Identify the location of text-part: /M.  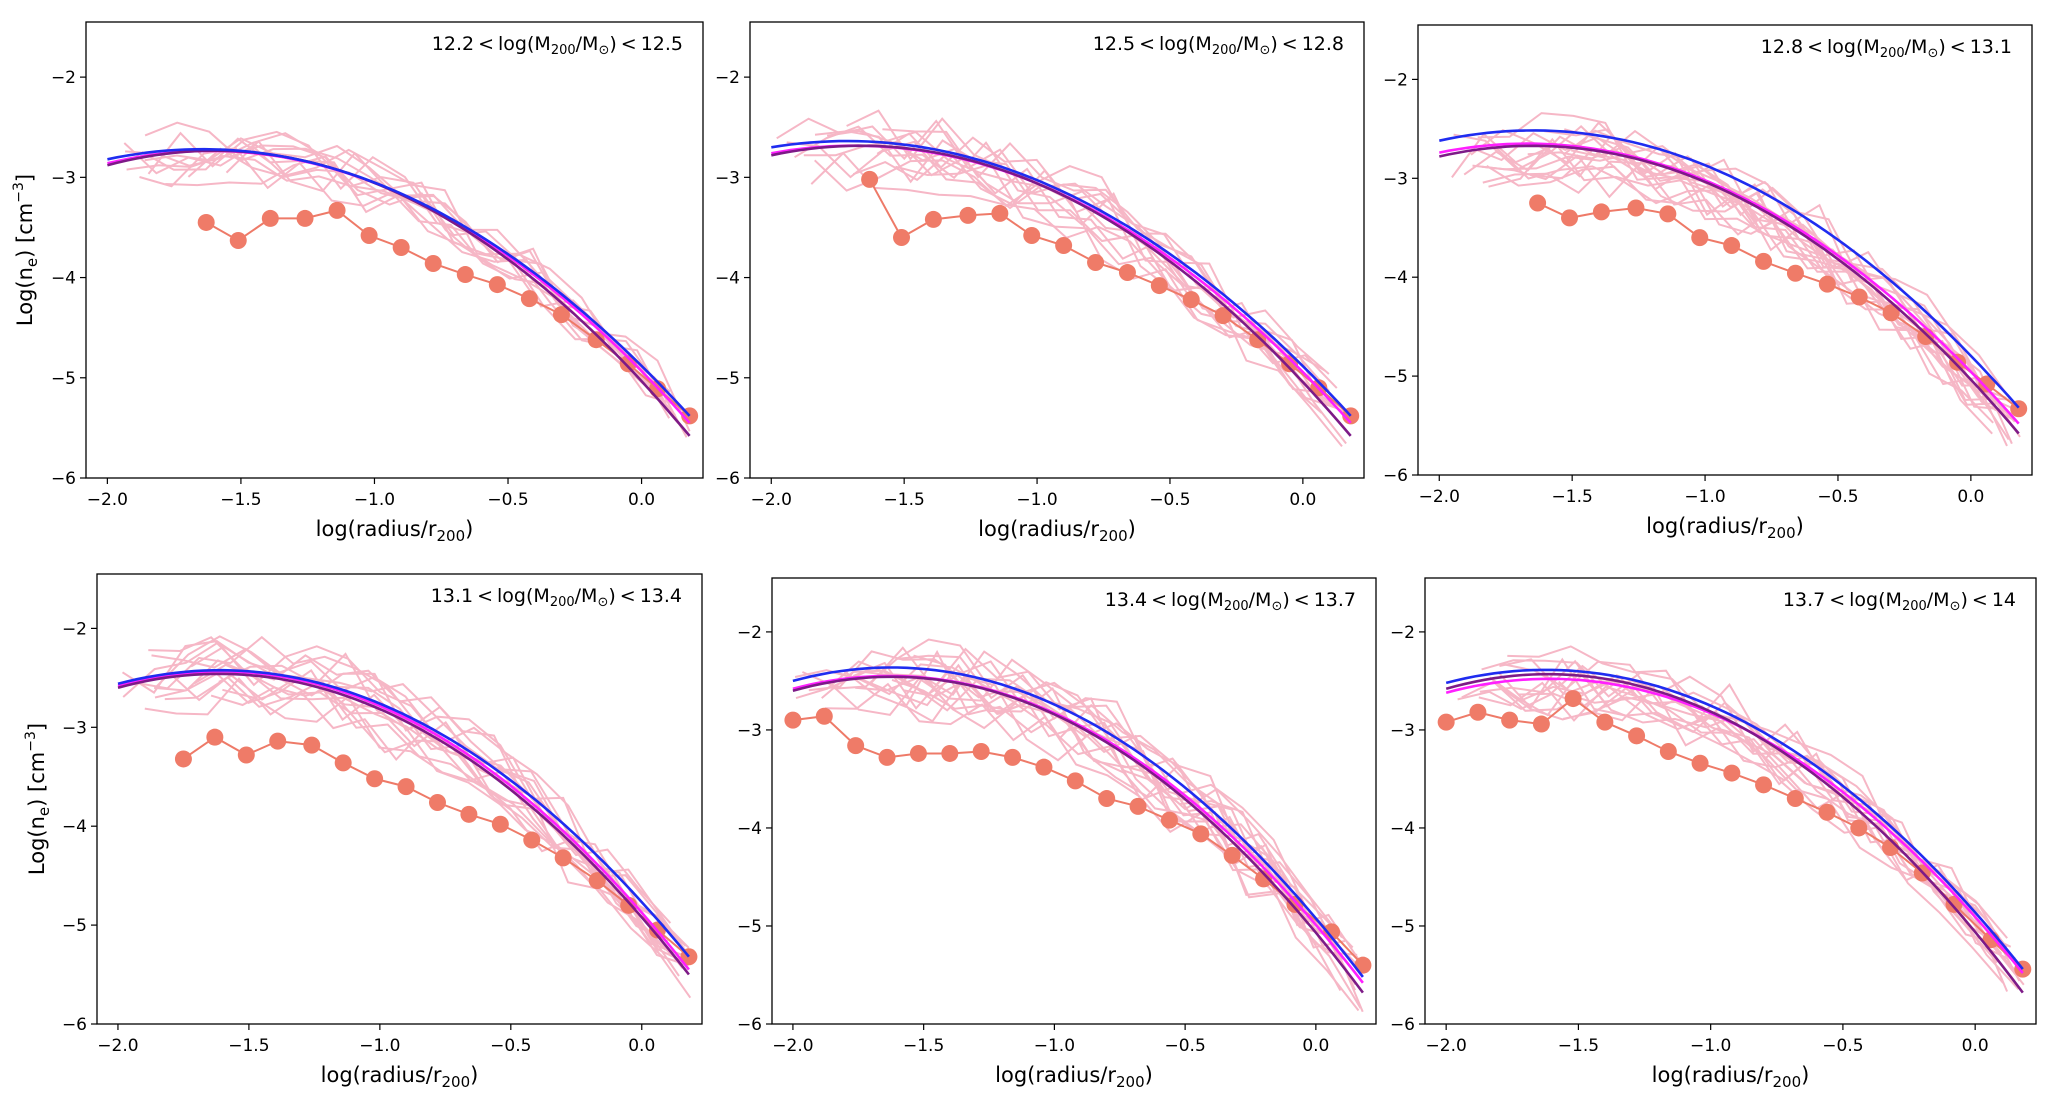
(1260, 600).